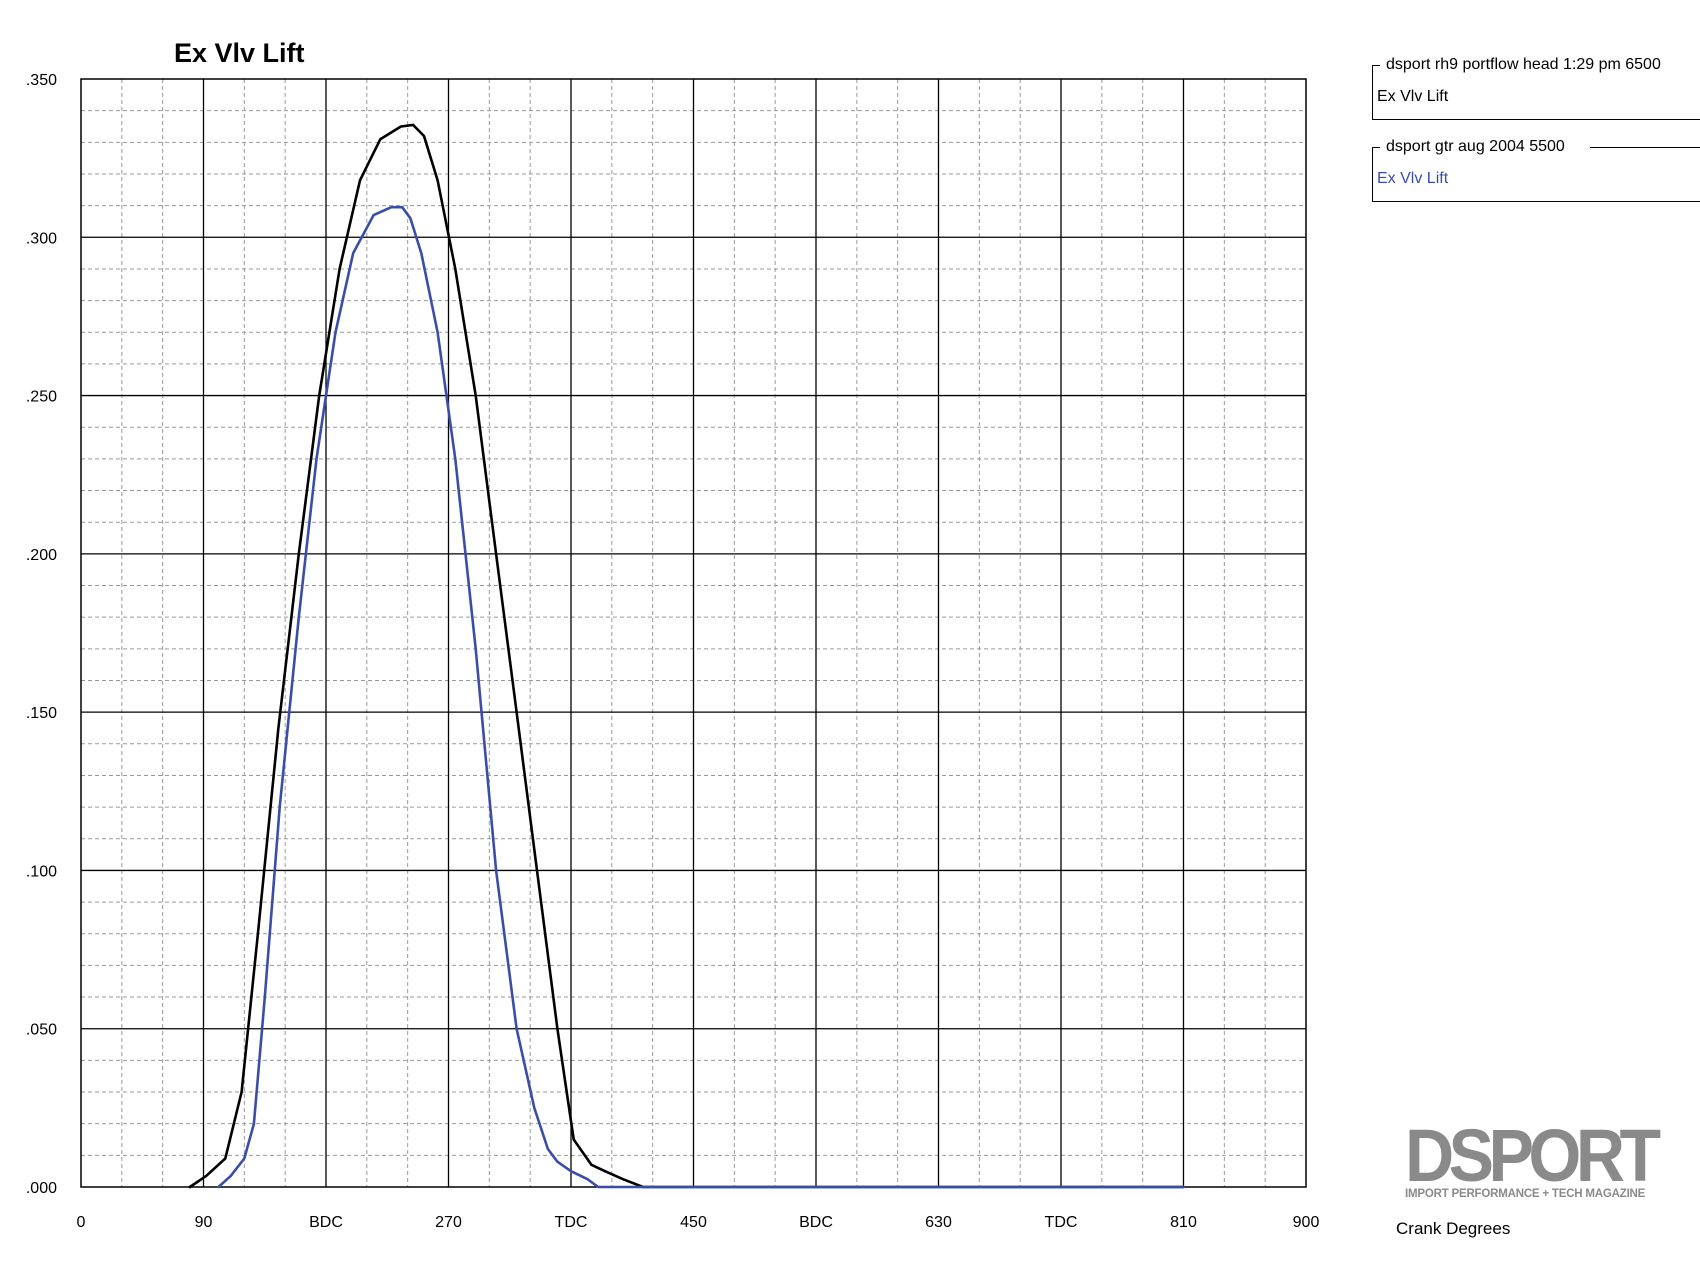  What do you see at coordinates (1523, 65) in the screenshot?
I see `legend-group-1: dsport rh9 portflow head 1:29 pm 6500` at bounding box center [1523, 65].